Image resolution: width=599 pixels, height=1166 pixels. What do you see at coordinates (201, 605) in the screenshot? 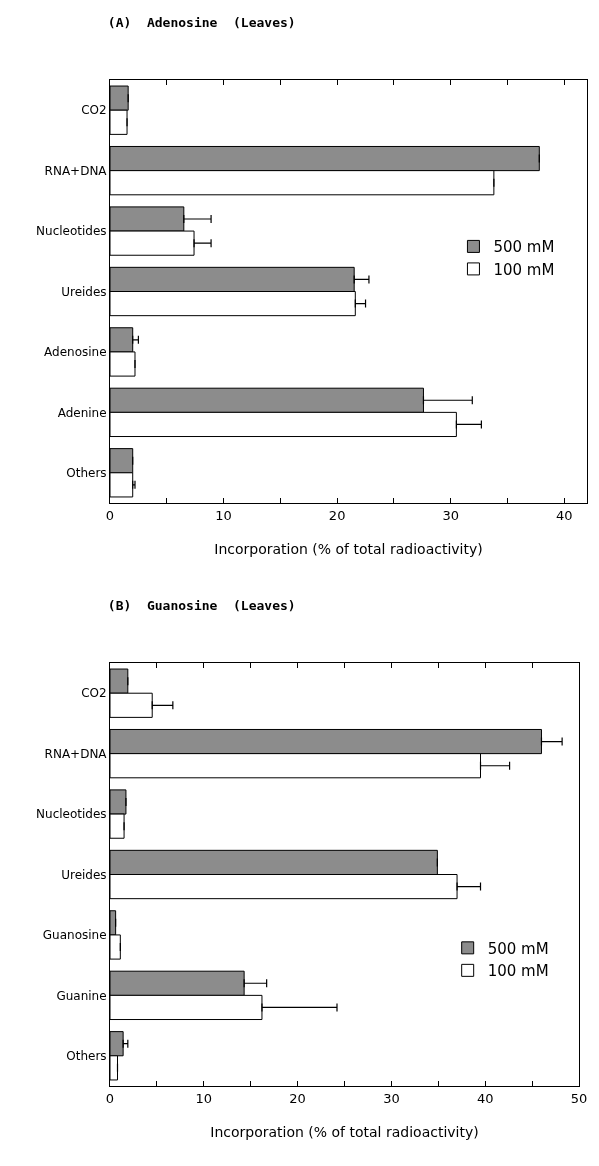
I see `chart-title: (B) Guanosine (Leaves)` at bounding box center [201, 605].